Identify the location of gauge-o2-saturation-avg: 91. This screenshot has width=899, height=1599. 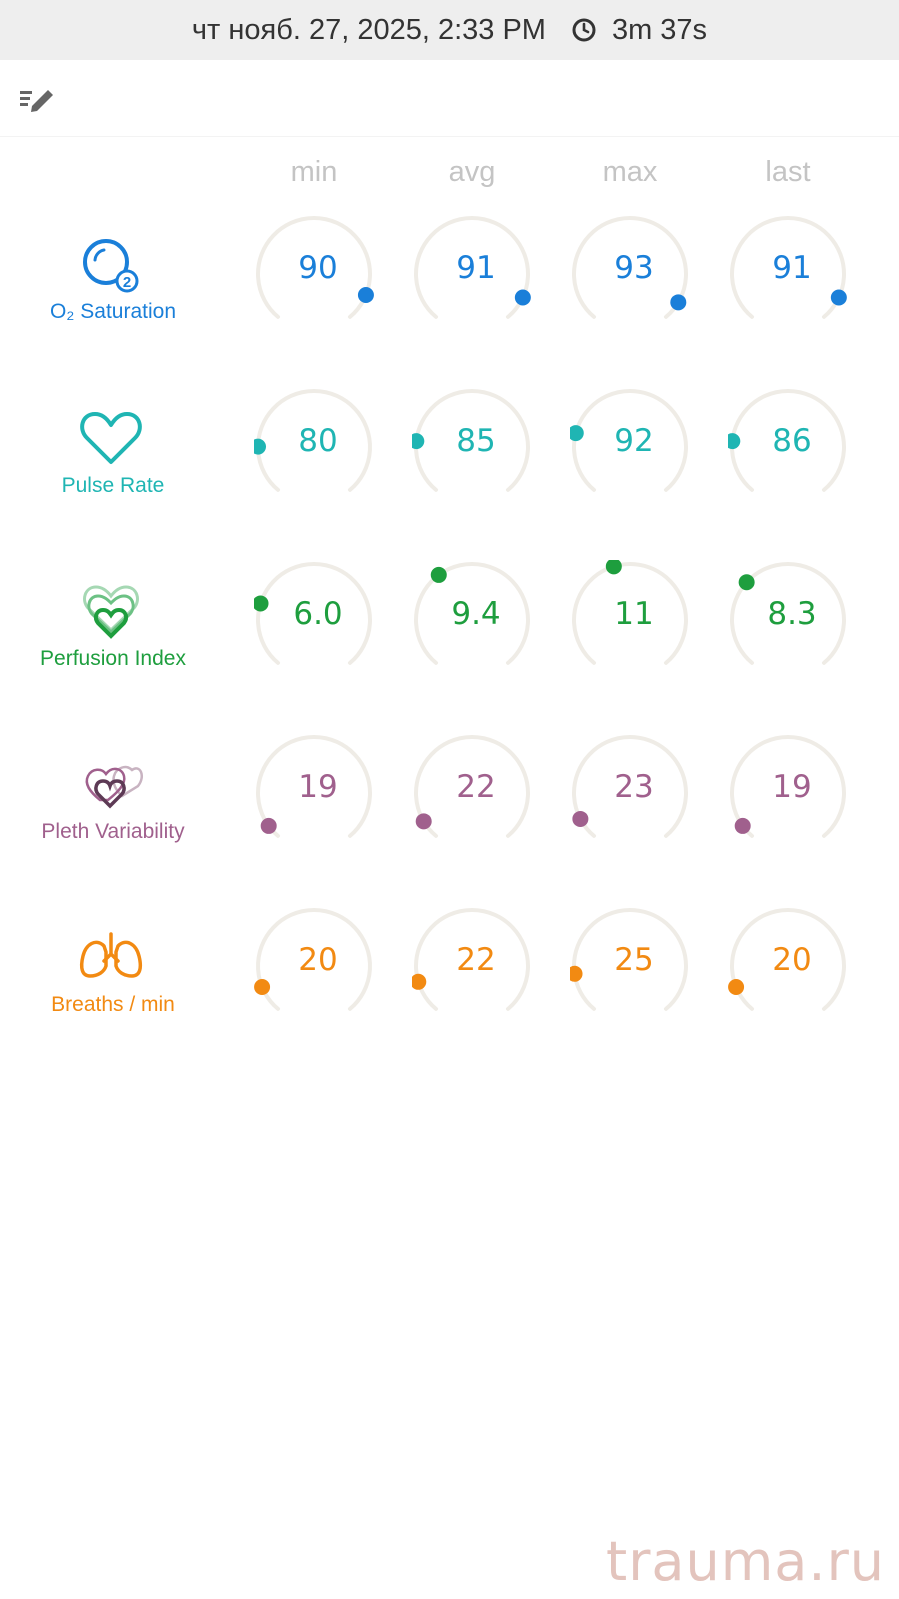
(476, 269).